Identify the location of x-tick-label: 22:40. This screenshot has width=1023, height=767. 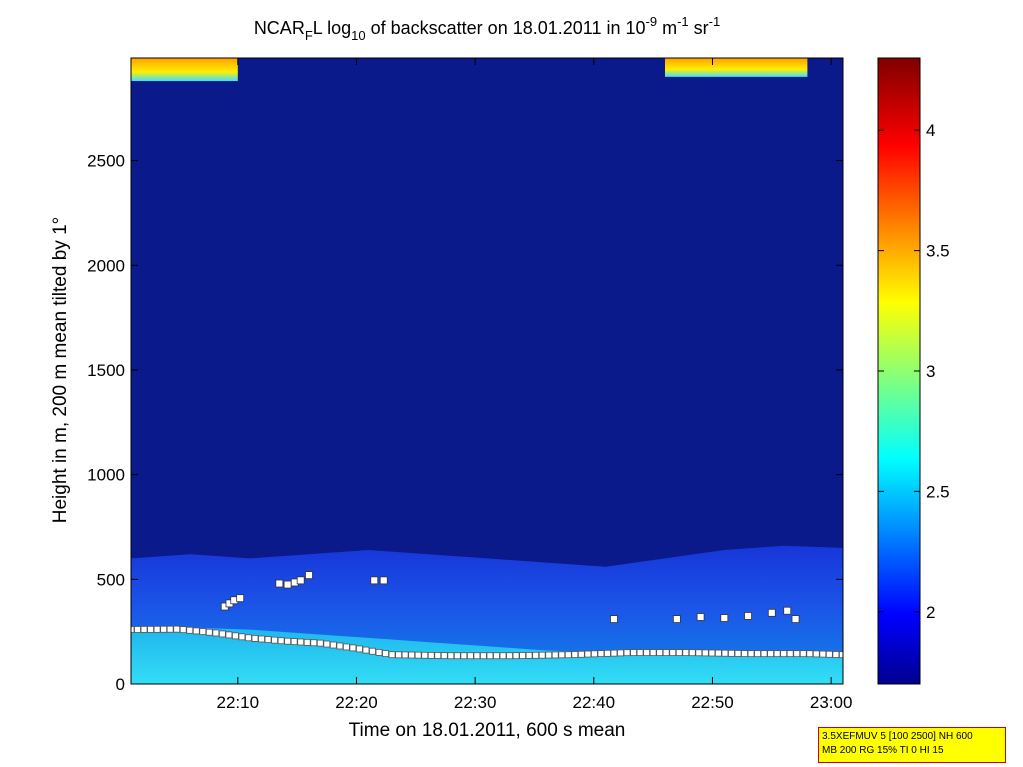
(594, 702).